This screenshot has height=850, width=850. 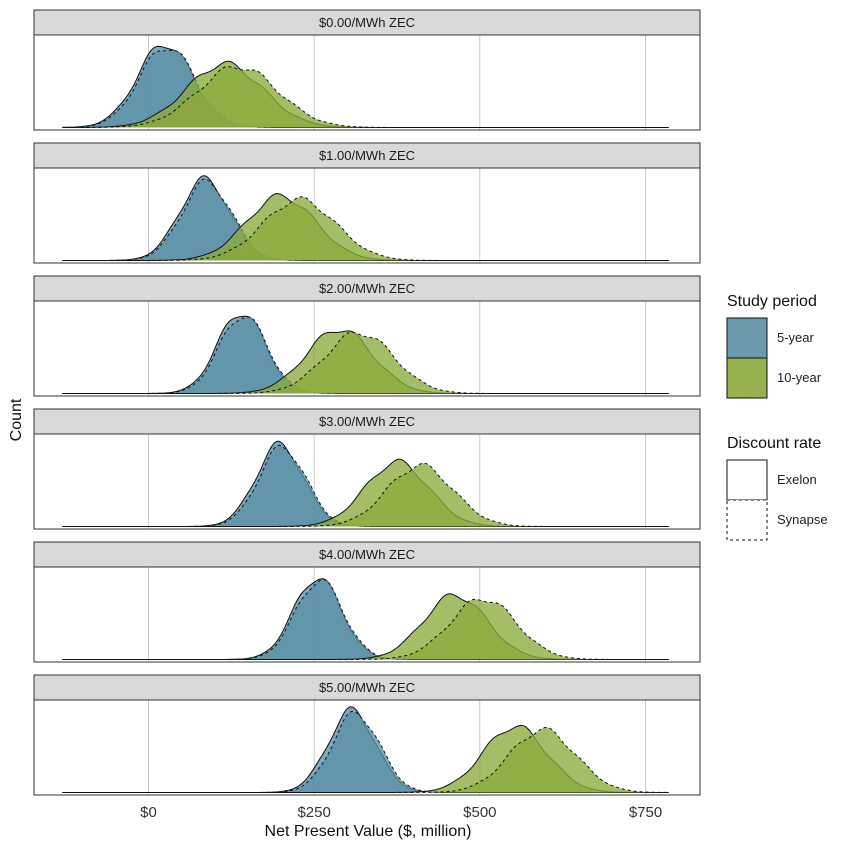 I want to click on legend-label-exelon: Exelon, so click(x=797, y=479).